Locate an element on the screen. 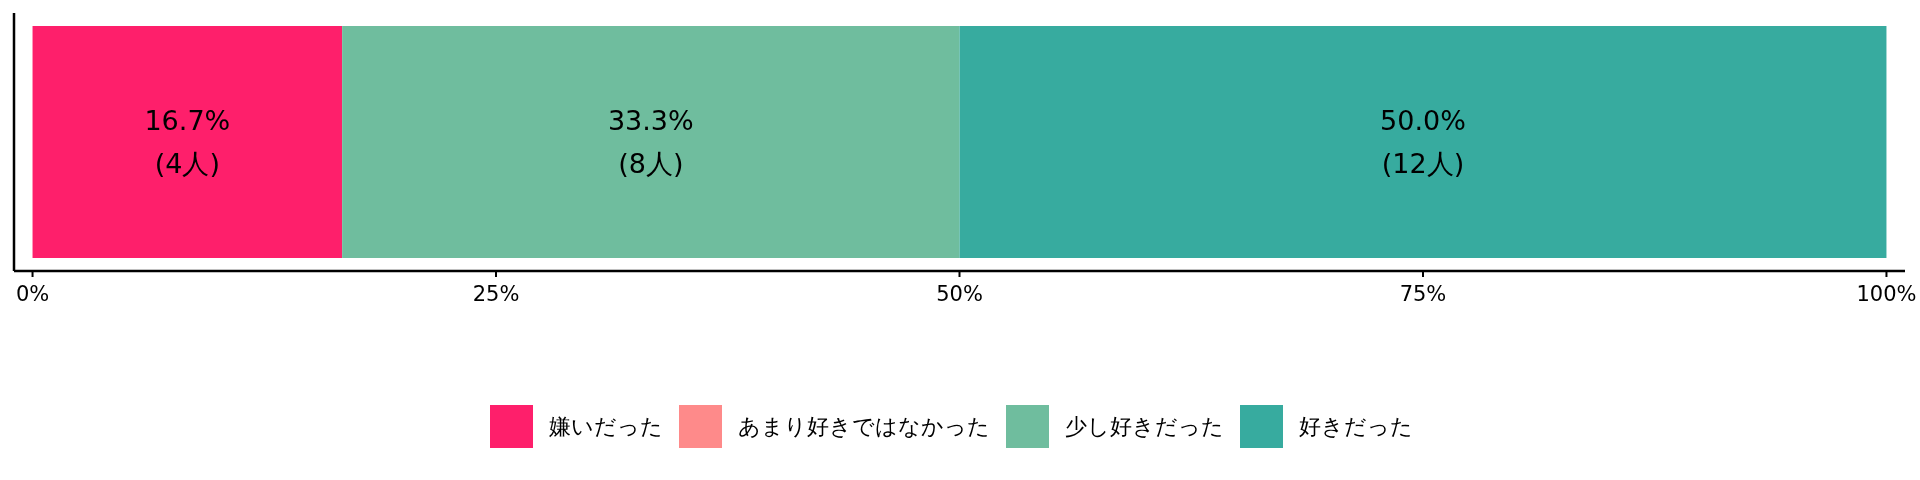  legend-label: 少し好きだった is located at coordinates (1144, 426).